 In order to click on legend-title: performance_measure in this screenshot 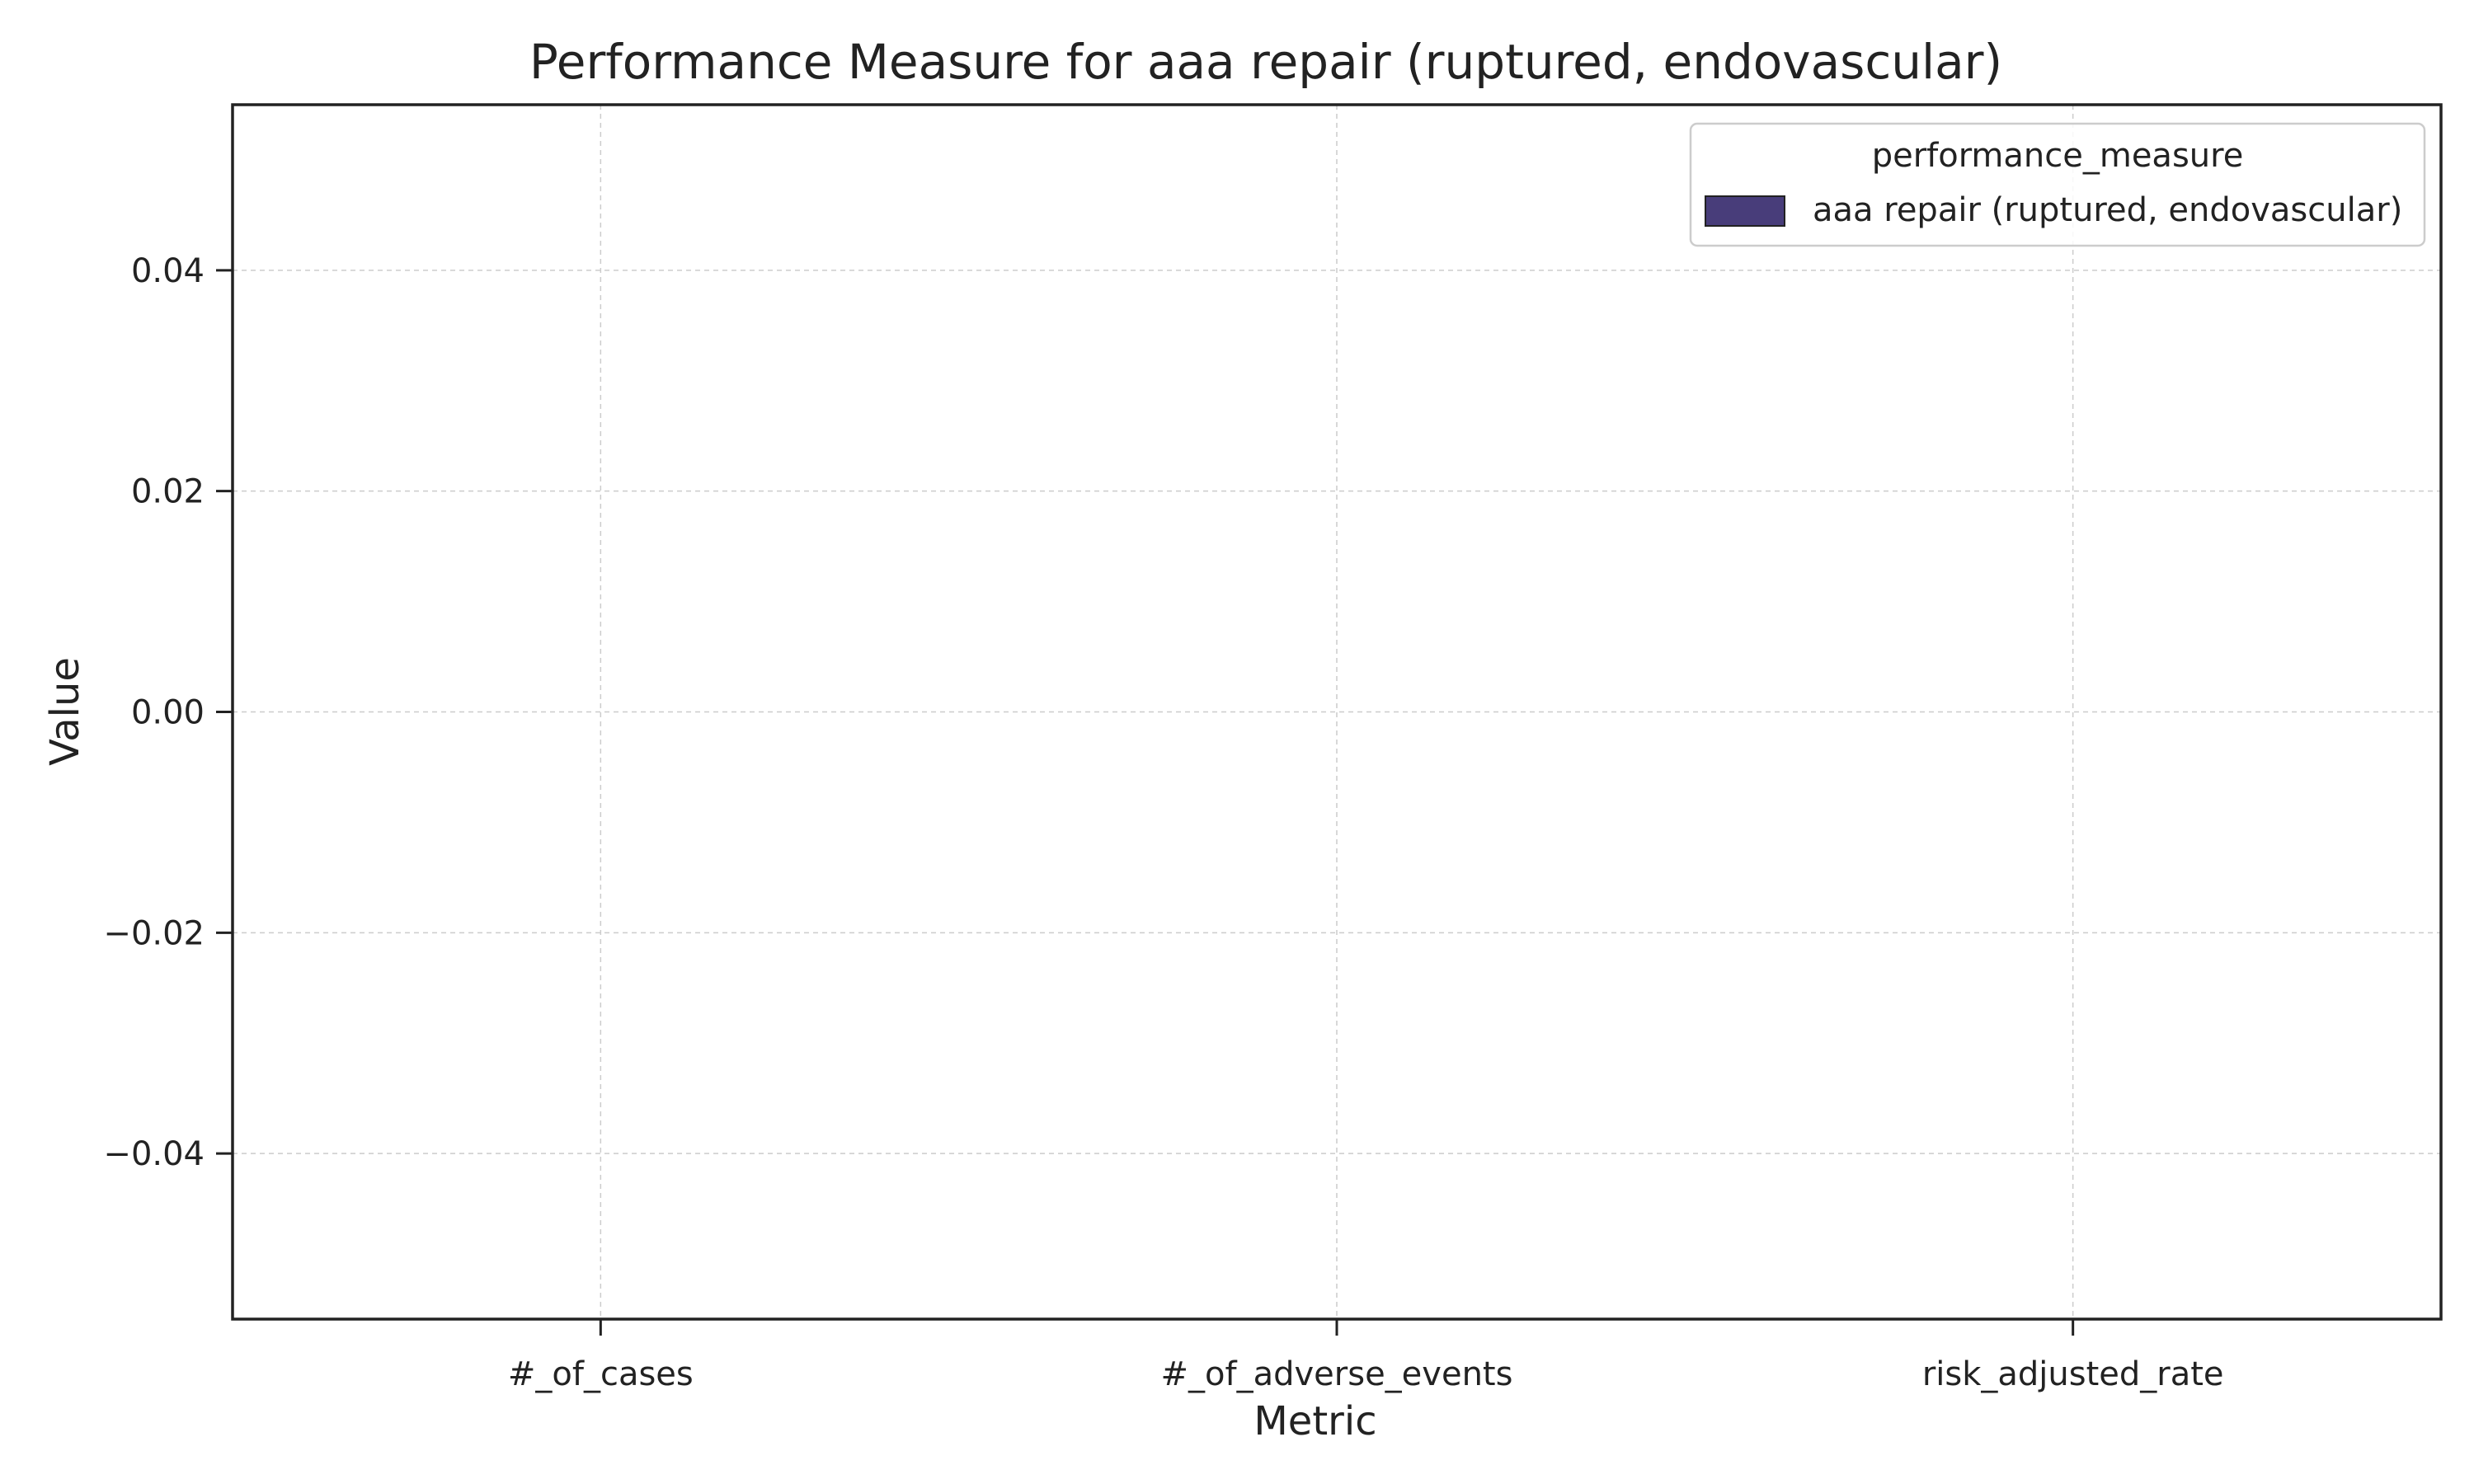, I will do `click(2058, 156)`.